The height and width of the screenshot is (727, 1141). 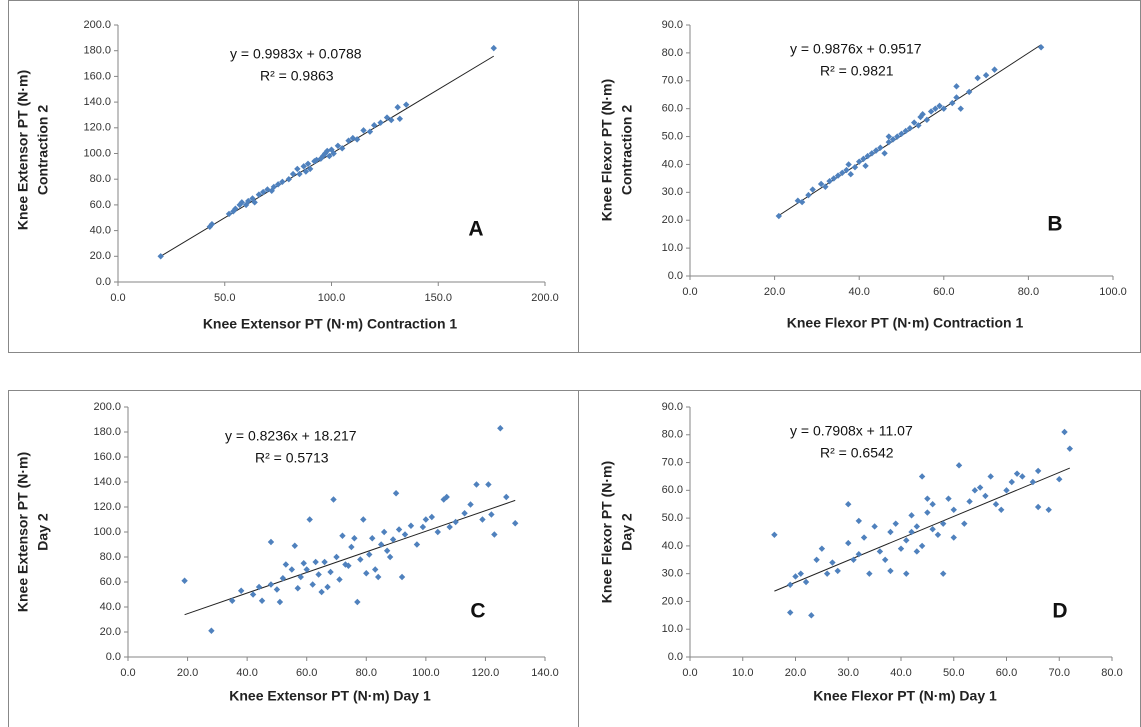 I want to click on r-squared: R² = 0.9821, so click(x=857, y=71).